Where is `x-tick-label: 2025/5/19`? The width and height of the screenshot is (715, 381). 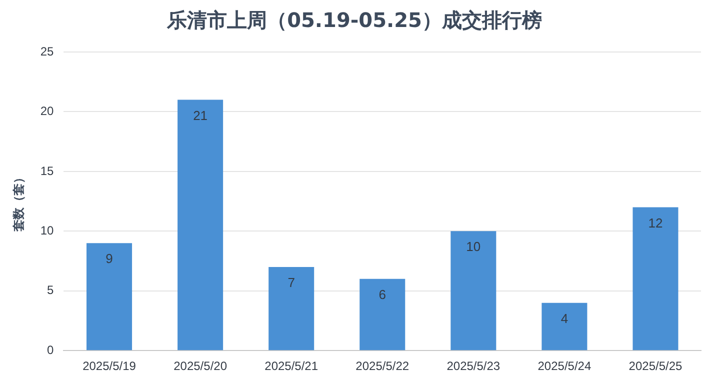 x-tick-label: 2025/5/19 is located at coordinates (109, 366).